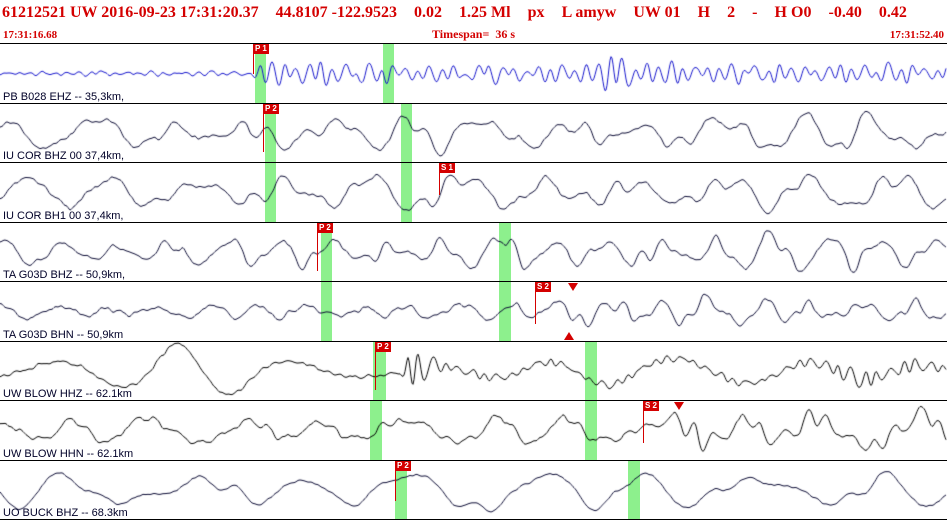  I want to click on waveform-panel-uw-blow-hhn: S 2 UW BLOW HHN -- 62.1km, so click(473, 431).